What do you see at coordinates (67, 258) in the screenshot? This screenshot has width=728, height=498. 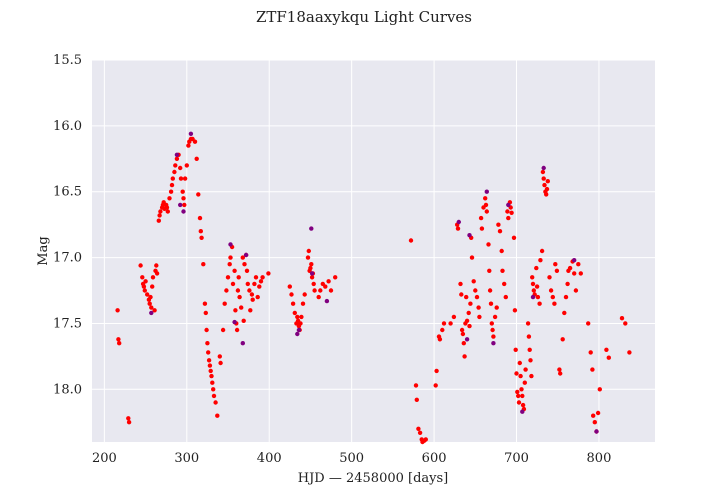 I see `y-tick-label: 17.0` at bounding box center [67, 258].